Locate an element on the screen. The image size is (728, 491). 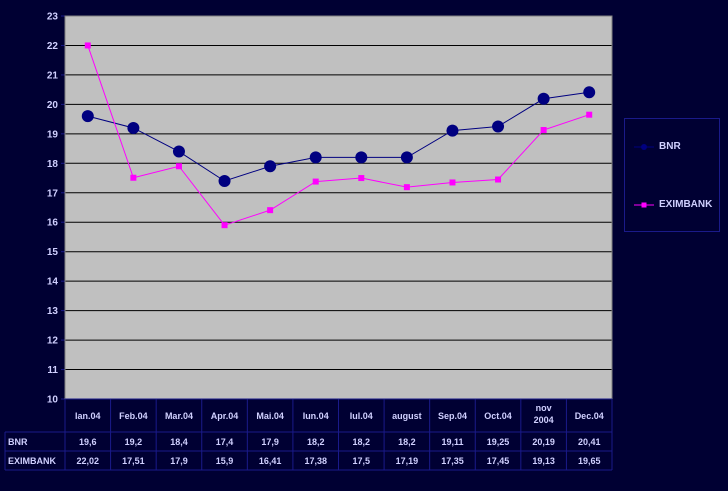
y-tick-label: 19 is located at coordinates (53, 134).